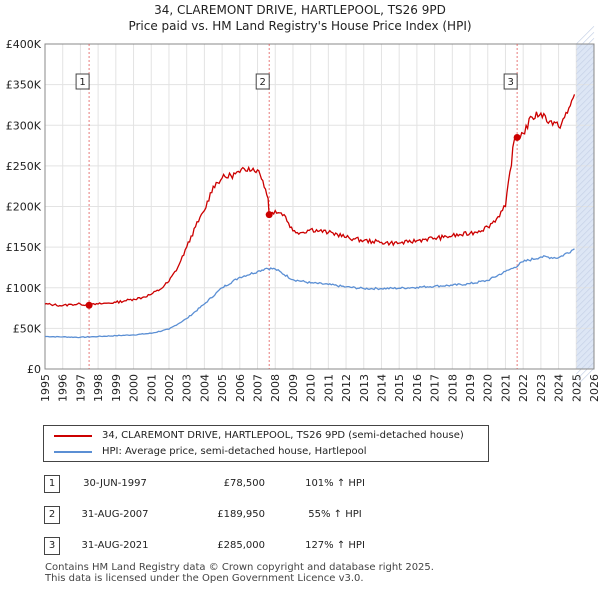 Image resolution: width=600 pixels, height=590 pixels. Describe the element at coordinates (222, 388) in the screenshot. I see `x-tick-label: 2005` at that location.